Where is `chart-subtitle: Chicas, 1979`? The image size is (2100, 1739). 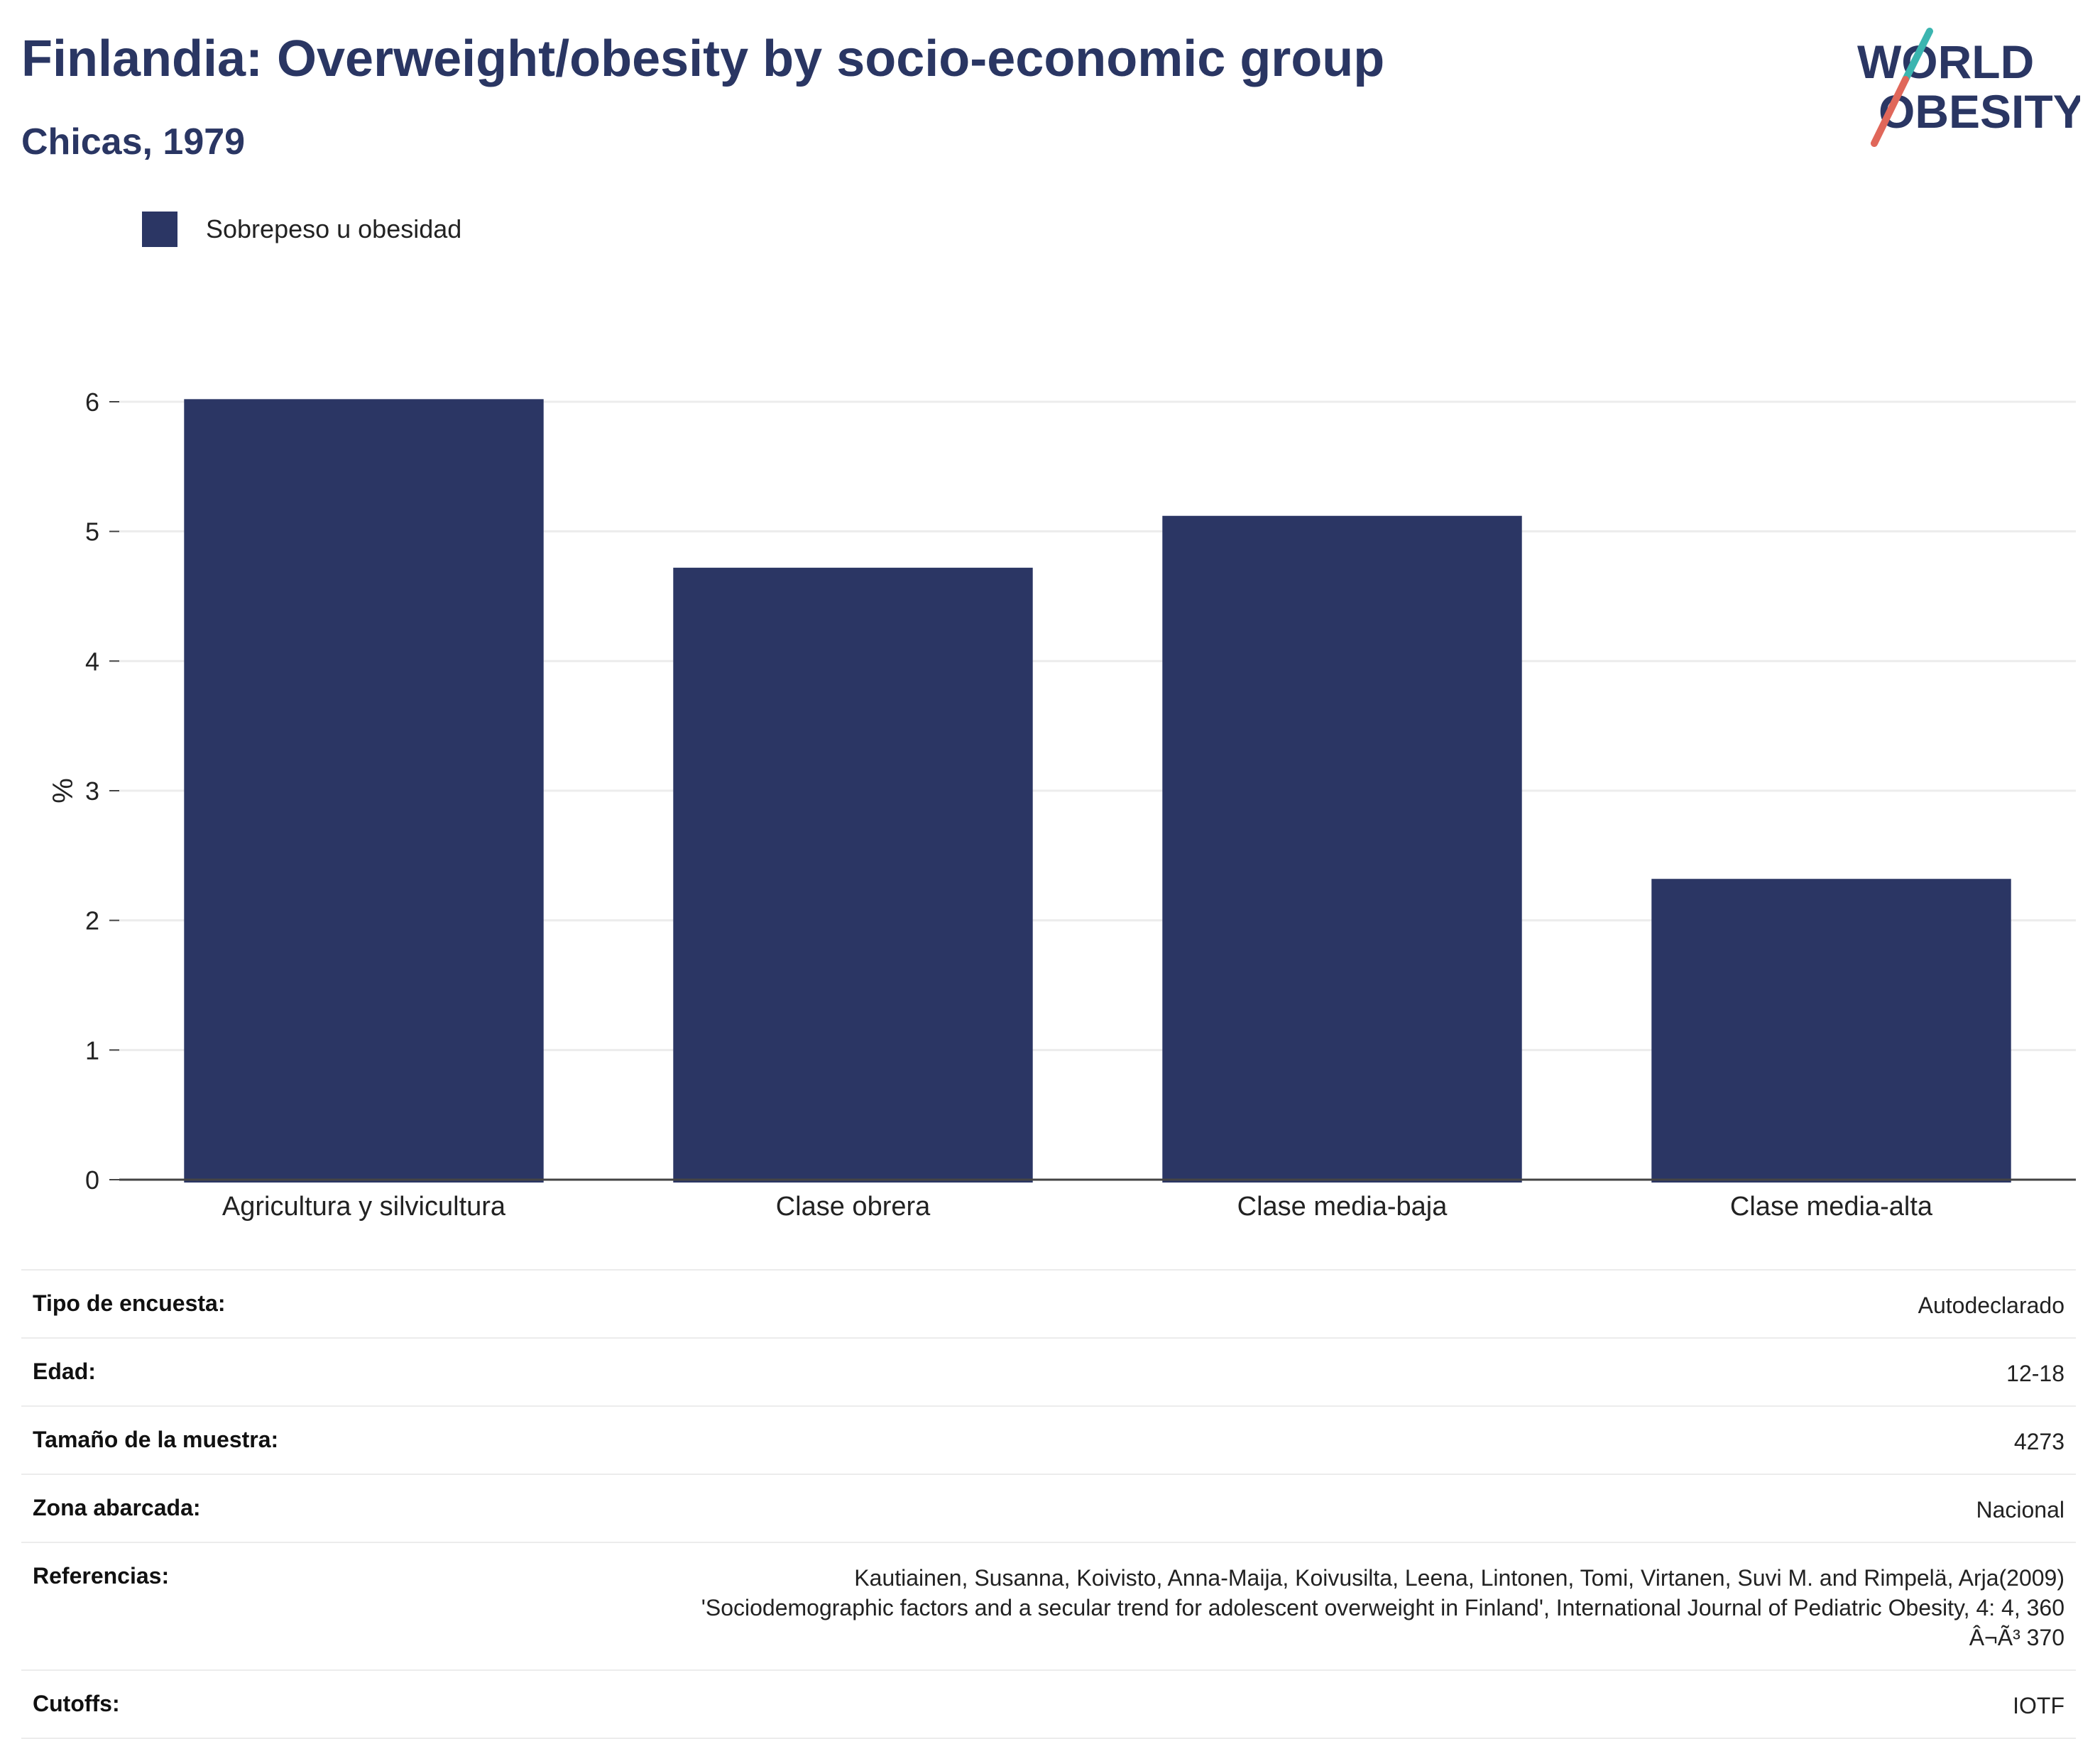 chart-subtitle: Chicas, 1979 is located at coordinates (133, 142).